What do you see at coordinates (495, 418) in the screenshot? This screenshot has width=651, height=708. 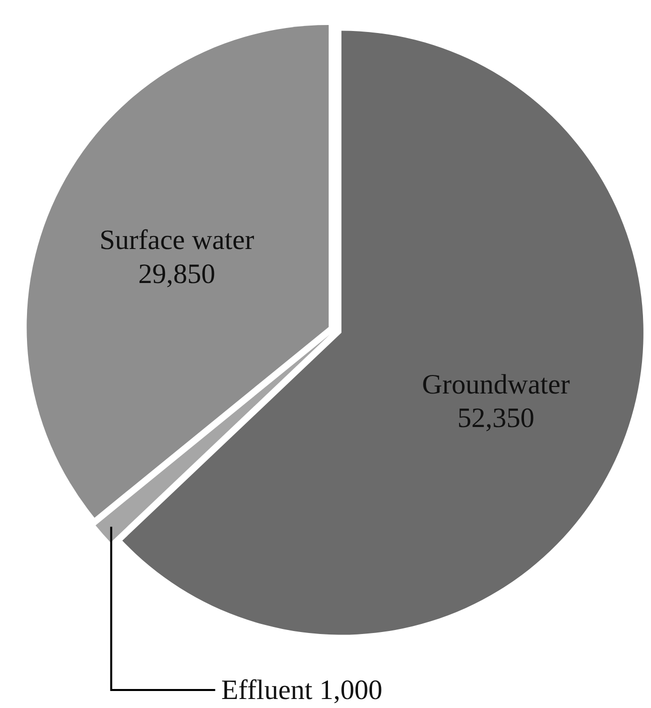 I see `data-label: 52,350` at bounding box center [495, 418].